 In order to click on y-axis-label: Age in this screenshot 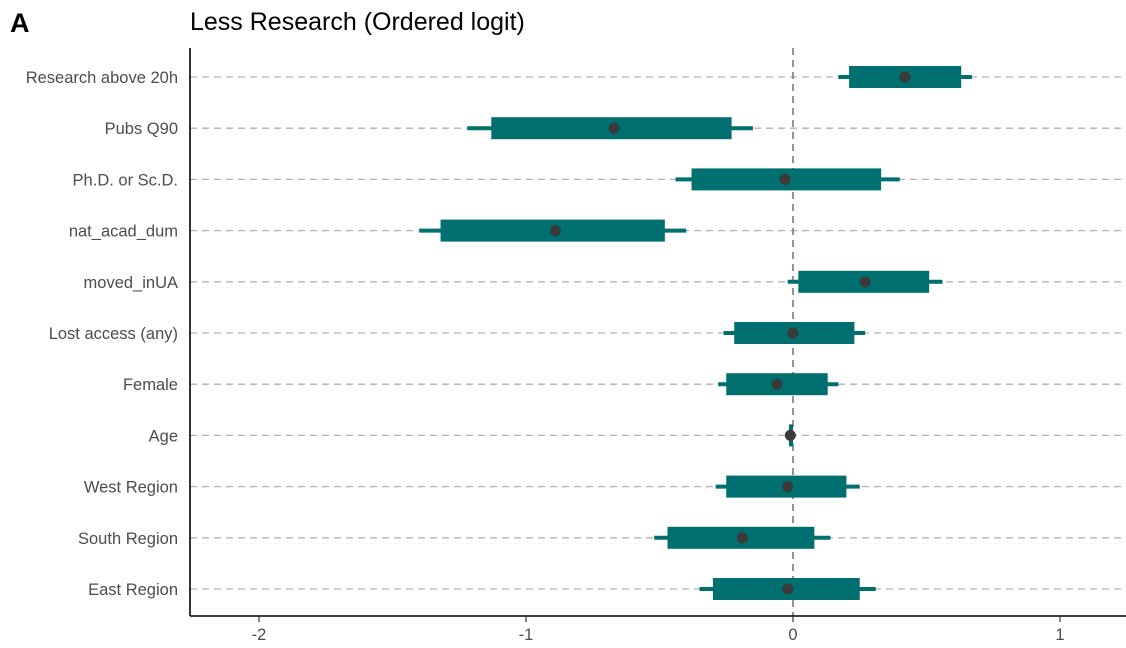, I will do `click(163, 436)`.